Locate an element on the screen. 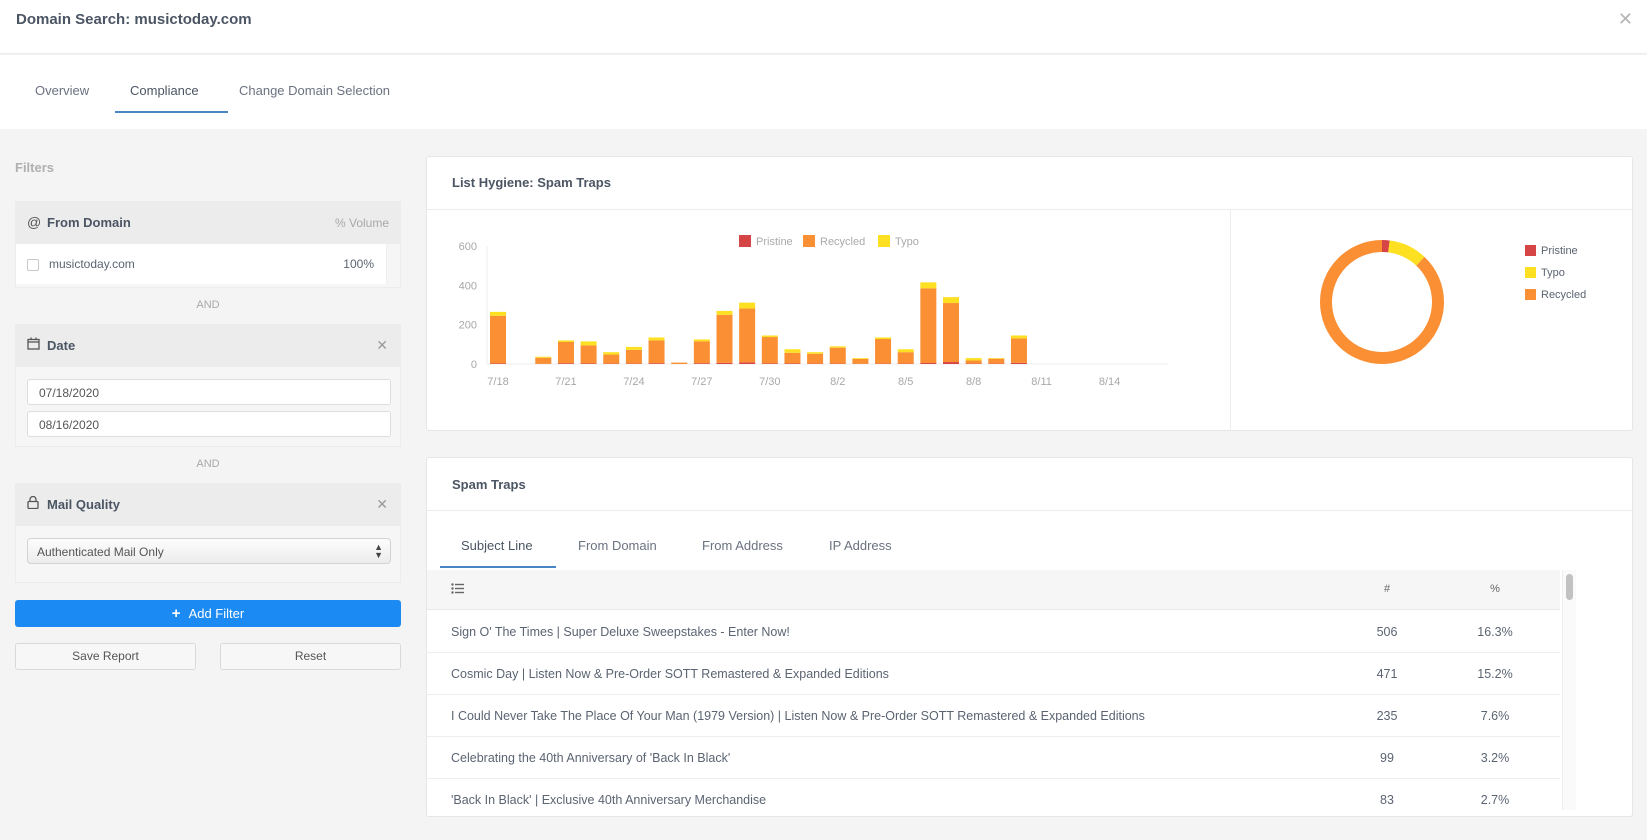 Image resolution: width=1647 pixels, height=840 pixels. legend-label: Pristine is located at coordinates (774, 242).